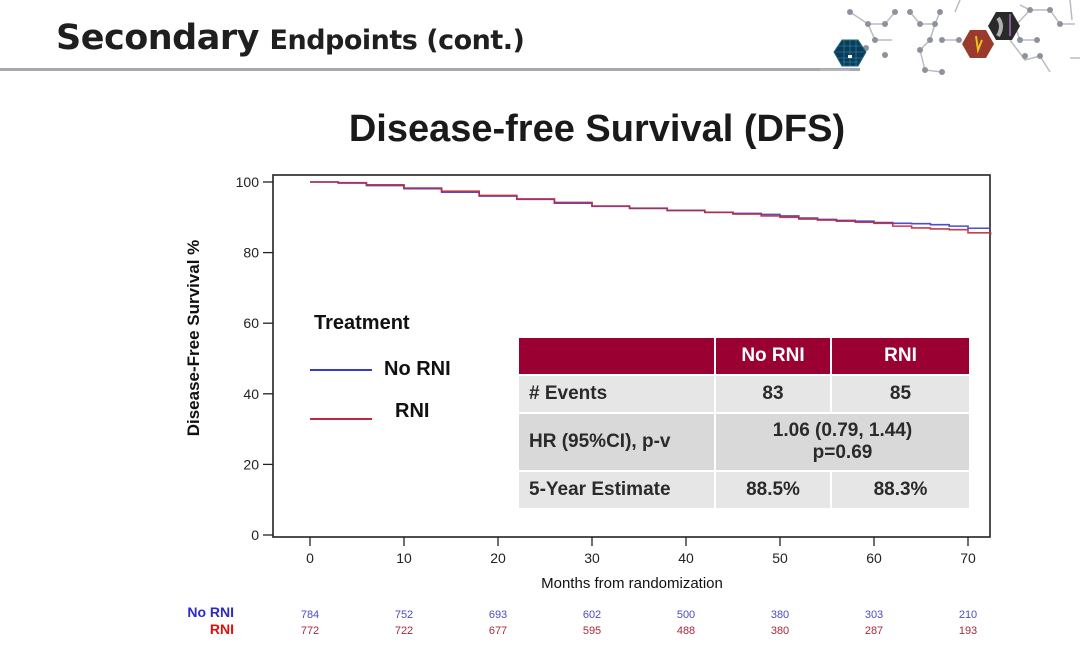 The height and width of the screenshot is (652, 1080). I want to click on x-axis-label: Months from randomization, so click(632, 583).